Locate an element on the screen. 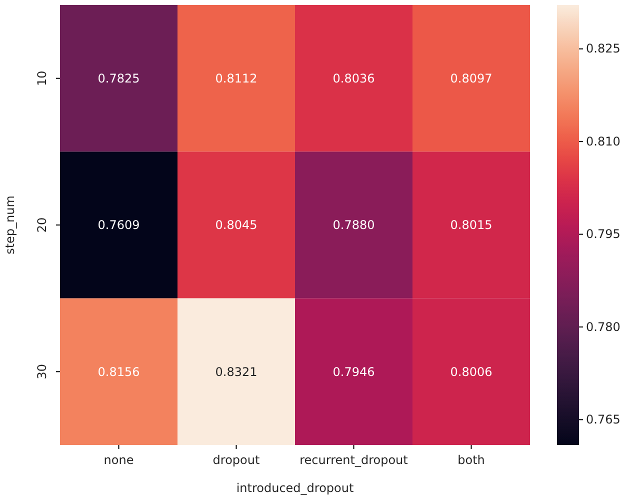  data-label: 0.8015 is located at coordinates (471, 225).